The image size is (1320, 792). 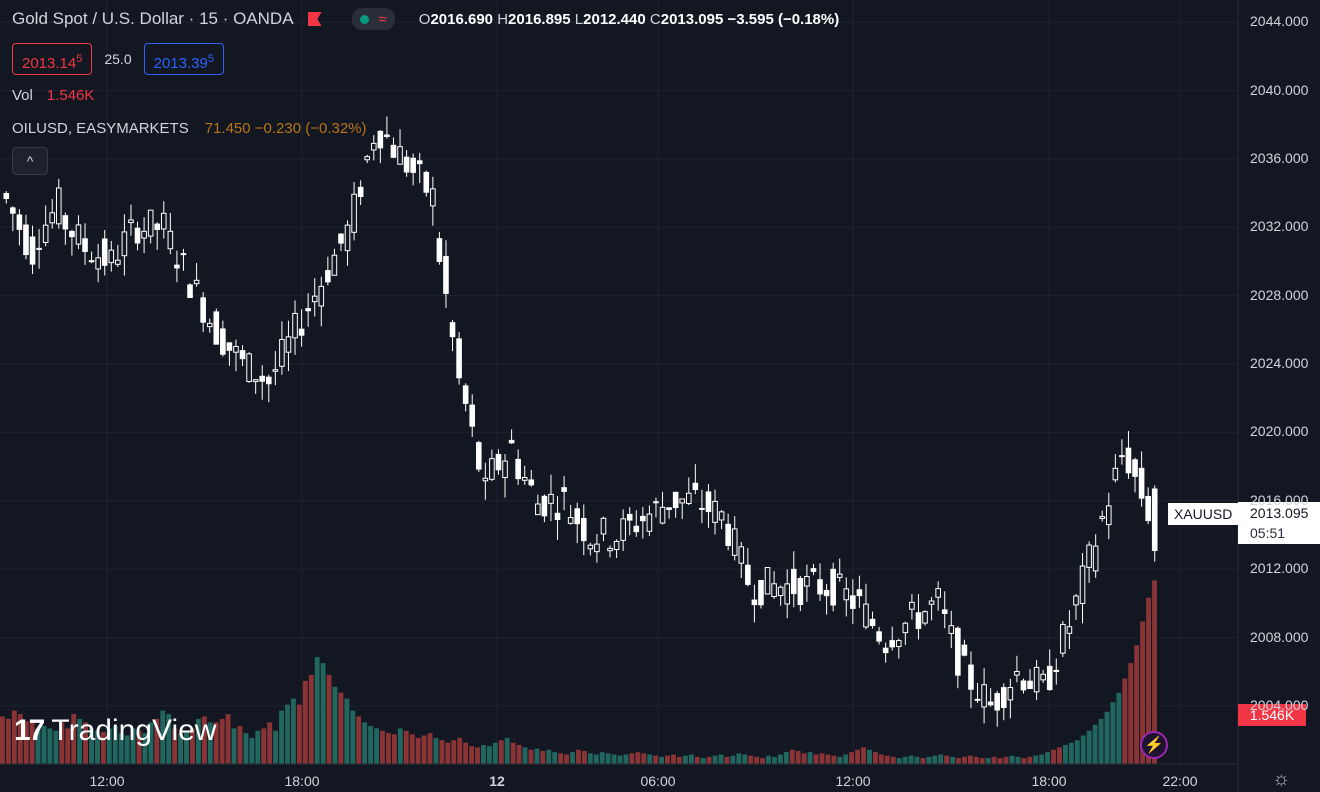 I want to click on sell-button: 2013.145, so click(x=52, y=59).